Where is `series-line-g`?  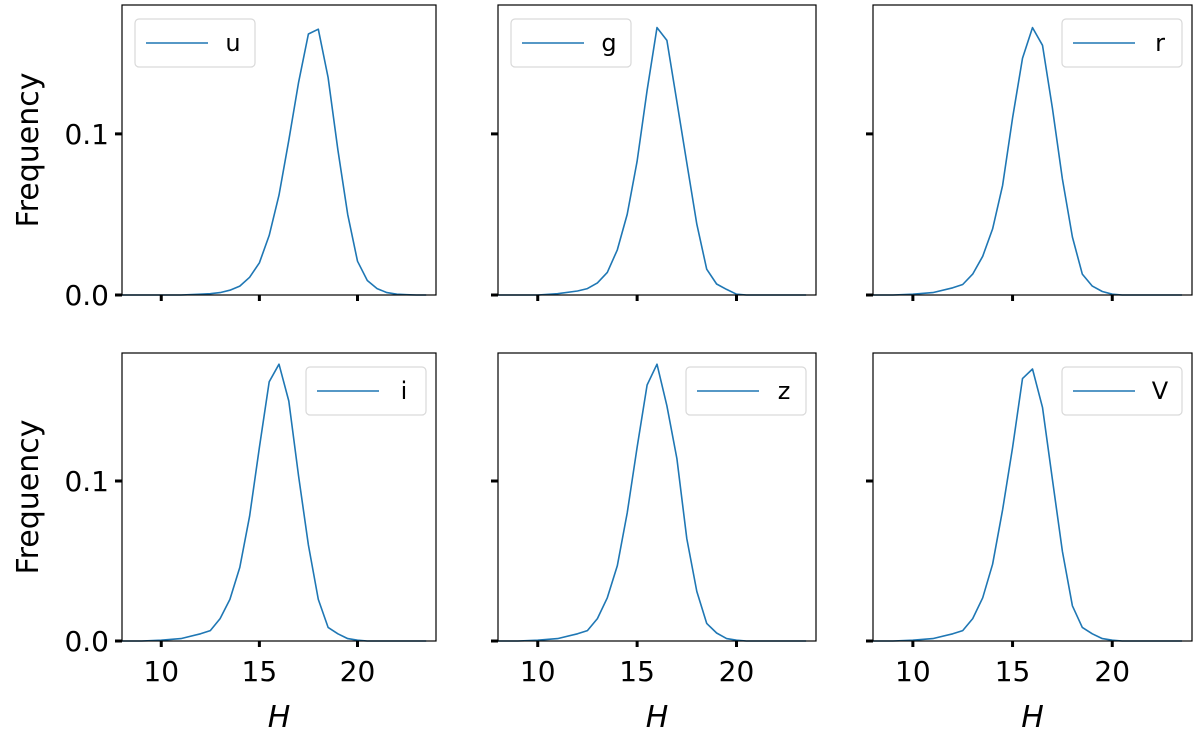 series-line-g is located at coordinates (652, 161).